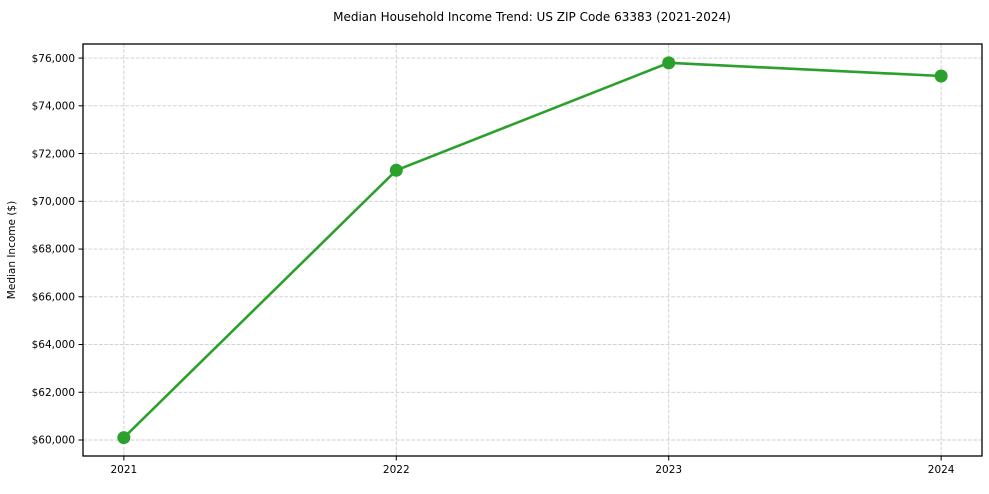 This screenshot has height=494, width=989. Describe the element at coordinates (53, 154) in the screenshot. I see `y-tick-label: $72,000` at that location.